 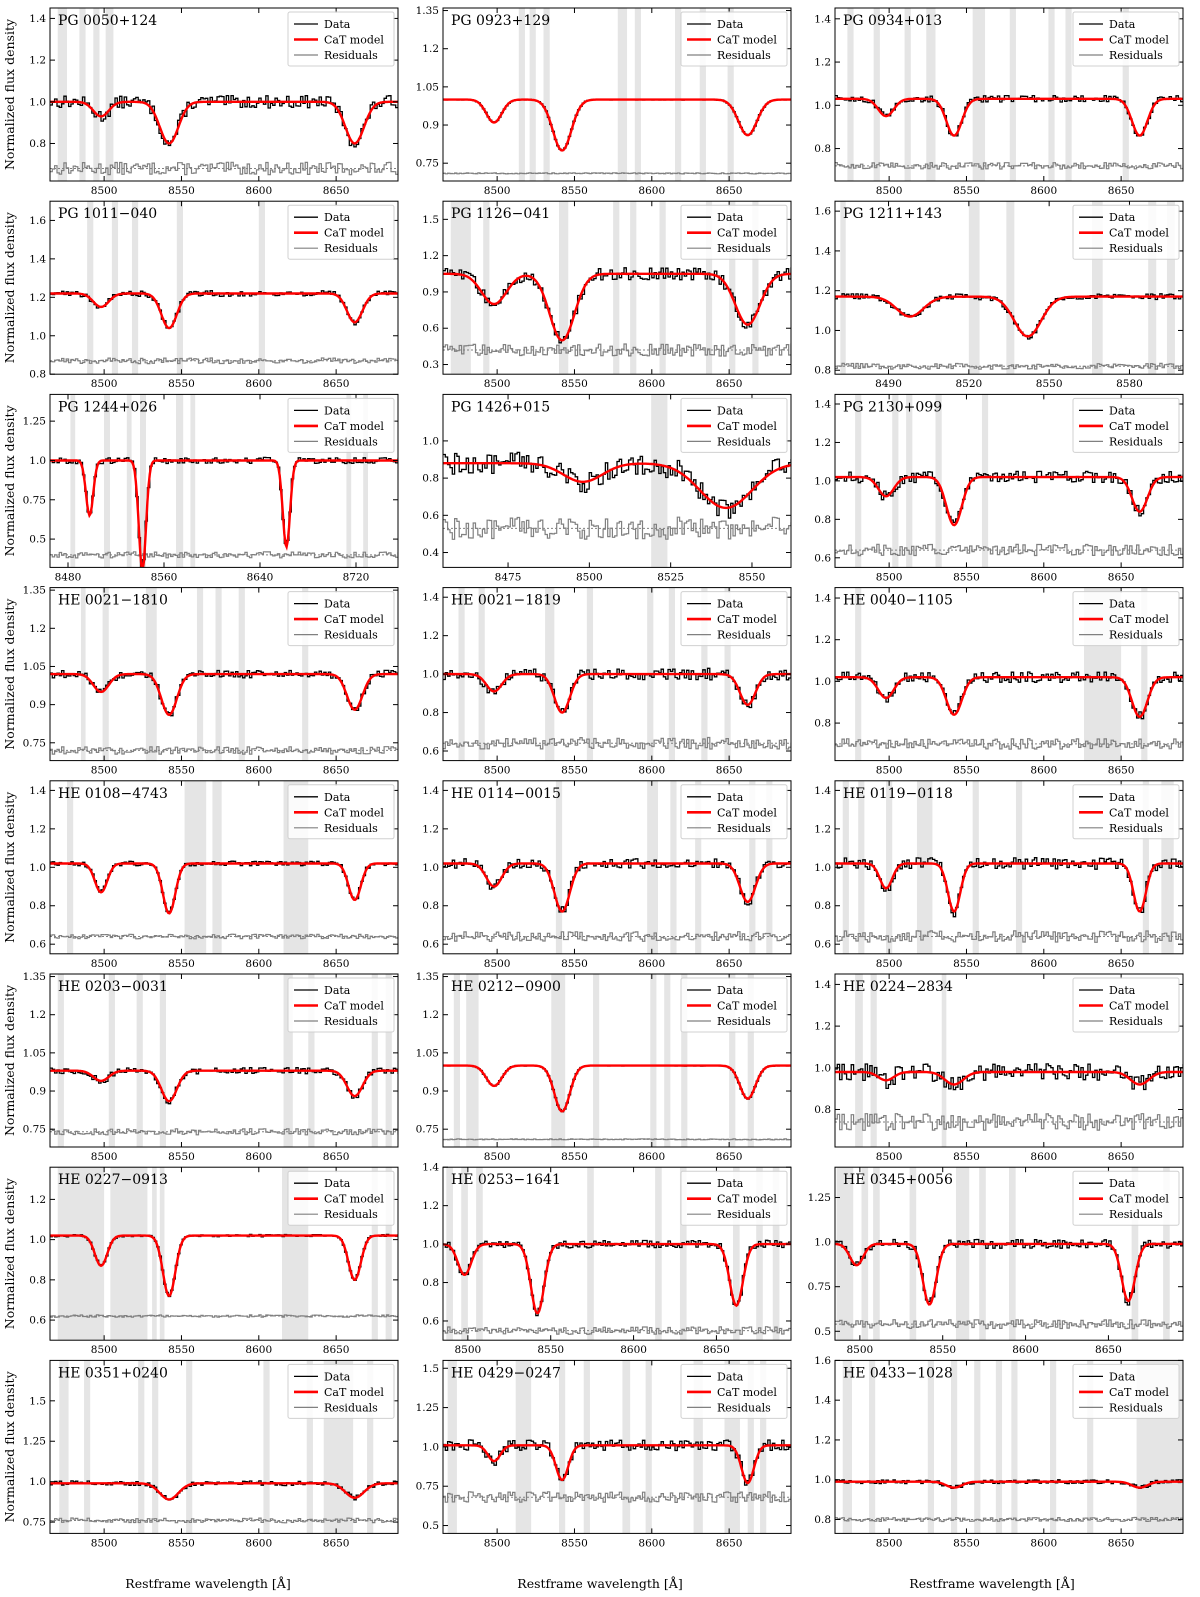 What do you see at coordinates (822, 945) in the screenshot?
I see `y-tick-label: 0.6` at bounding box center [822, 945].